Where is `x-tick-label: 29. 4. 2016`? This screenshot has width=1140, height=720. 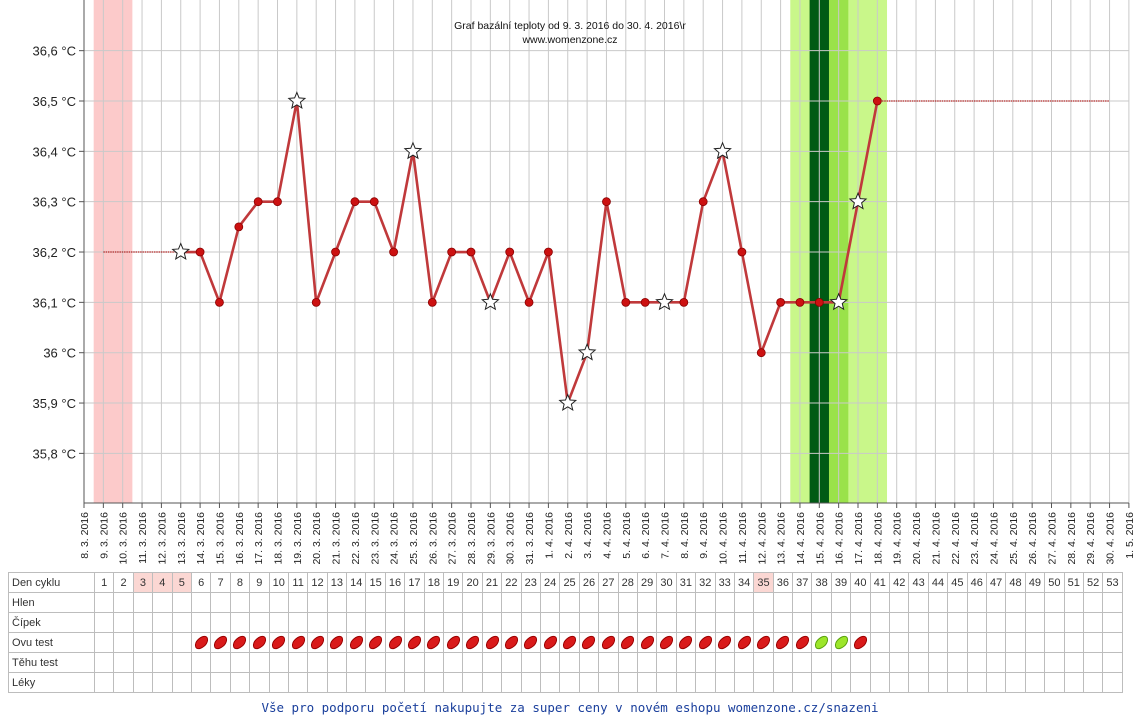
x-tick-label: 29. 4. 2016 is located at coordinates (1091, 538).